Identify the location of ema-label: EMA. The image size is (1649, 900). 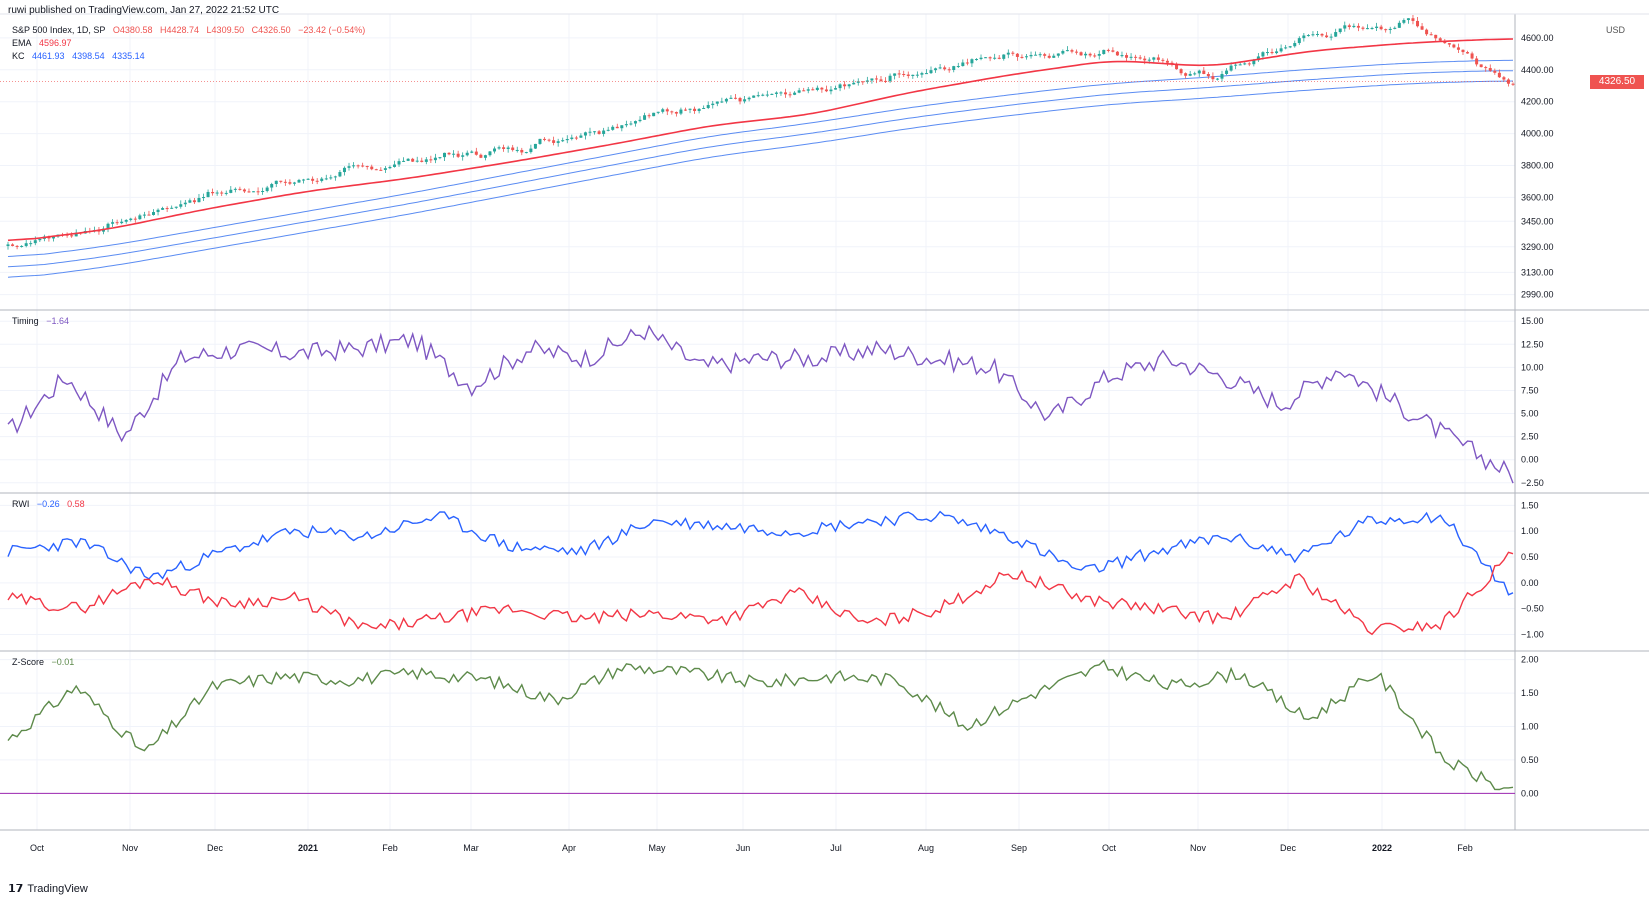
(22, 43).